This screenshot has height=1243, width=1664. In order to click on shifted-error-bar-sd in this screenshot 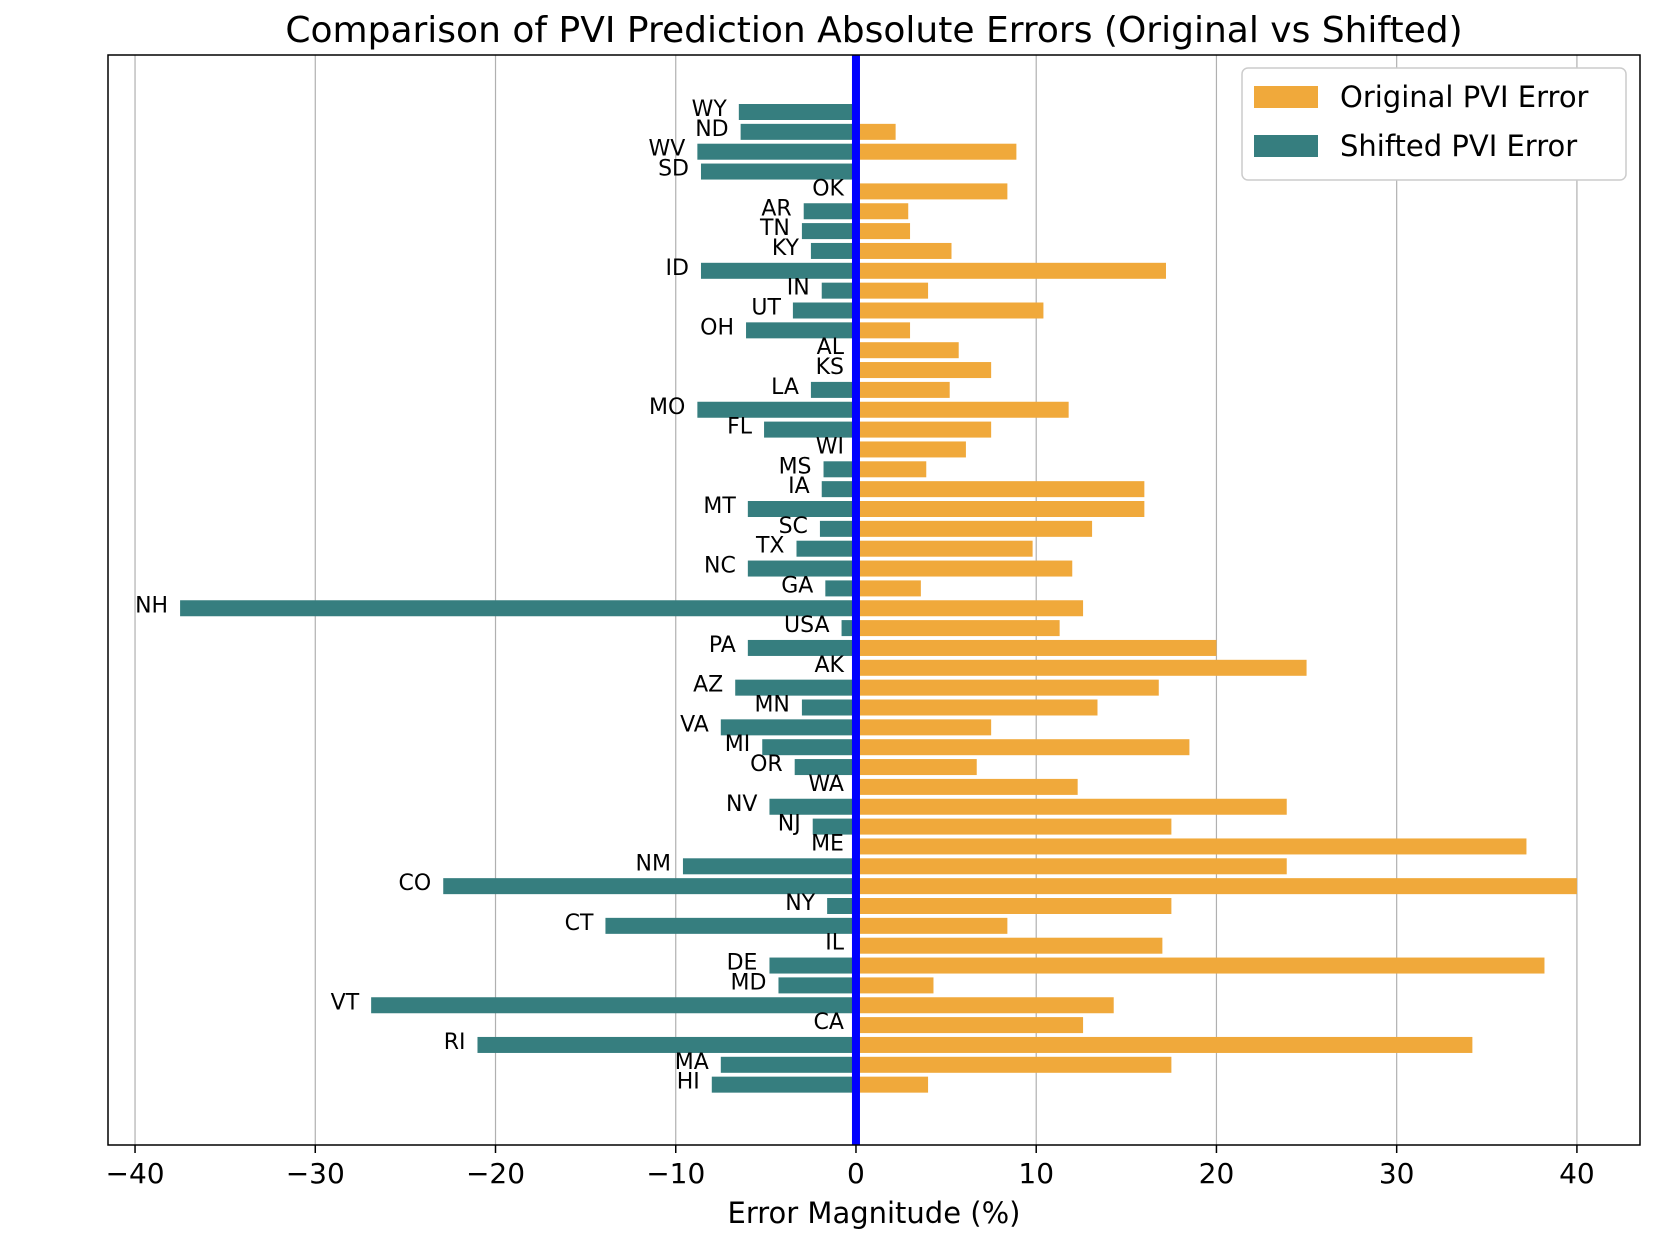, I will do `click(778, 171)`.